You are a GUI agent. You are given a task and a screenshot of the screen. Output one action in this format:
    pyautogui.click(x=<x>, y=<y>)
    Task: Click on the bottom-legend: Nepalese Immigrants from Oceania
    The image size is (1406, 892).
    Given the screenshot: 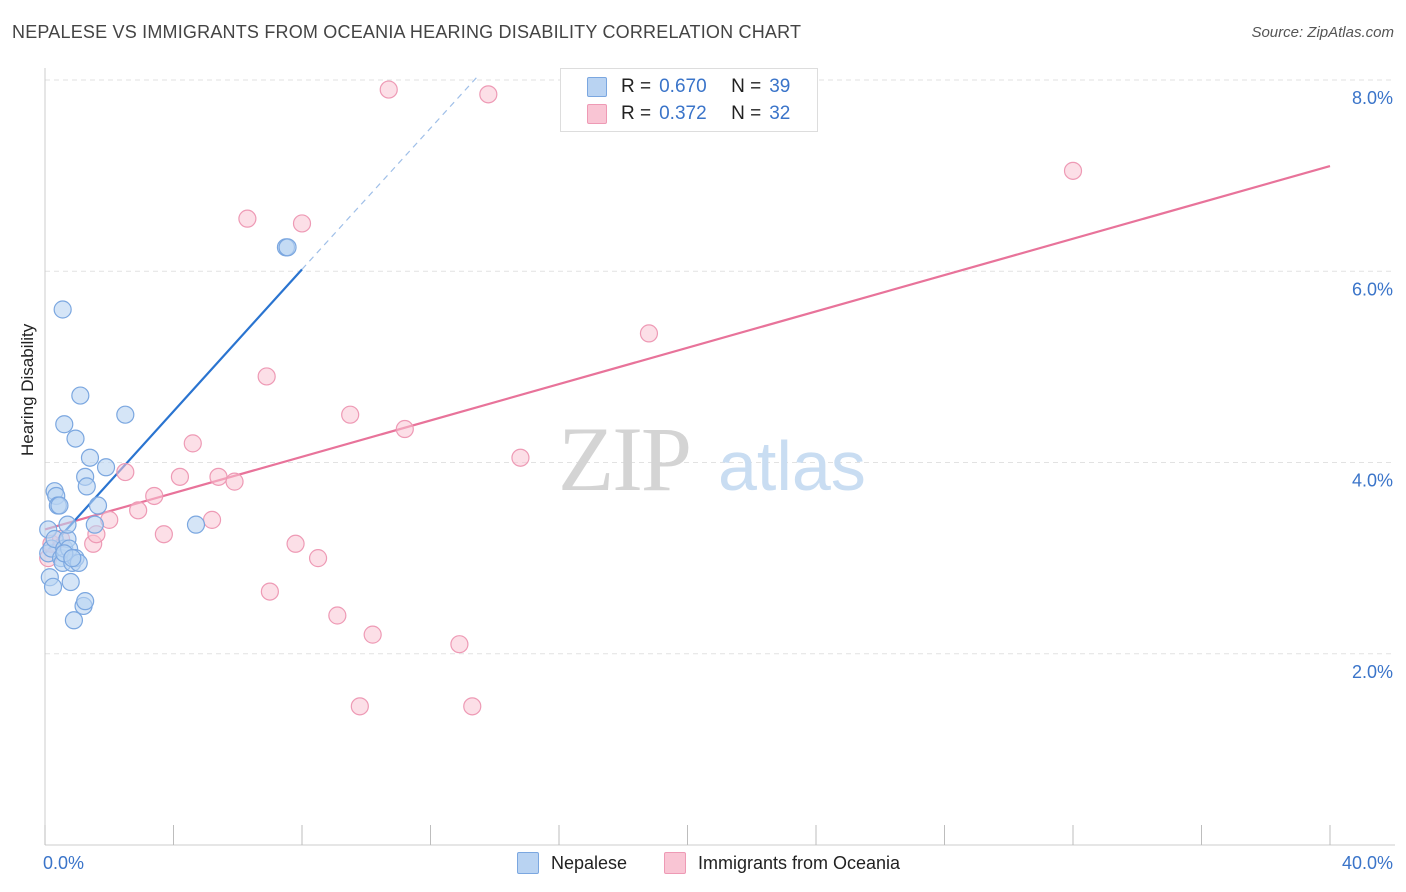 What is the action you would take?
    pyautogui.click(x=703, y=864)
    